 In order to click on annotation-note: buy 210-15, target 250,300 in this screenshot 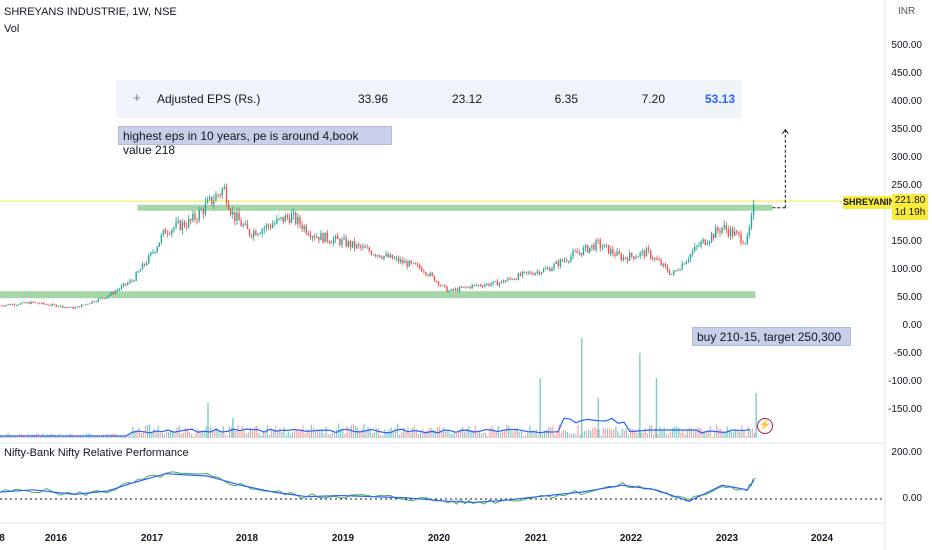, I will do `click(771, 336)`.